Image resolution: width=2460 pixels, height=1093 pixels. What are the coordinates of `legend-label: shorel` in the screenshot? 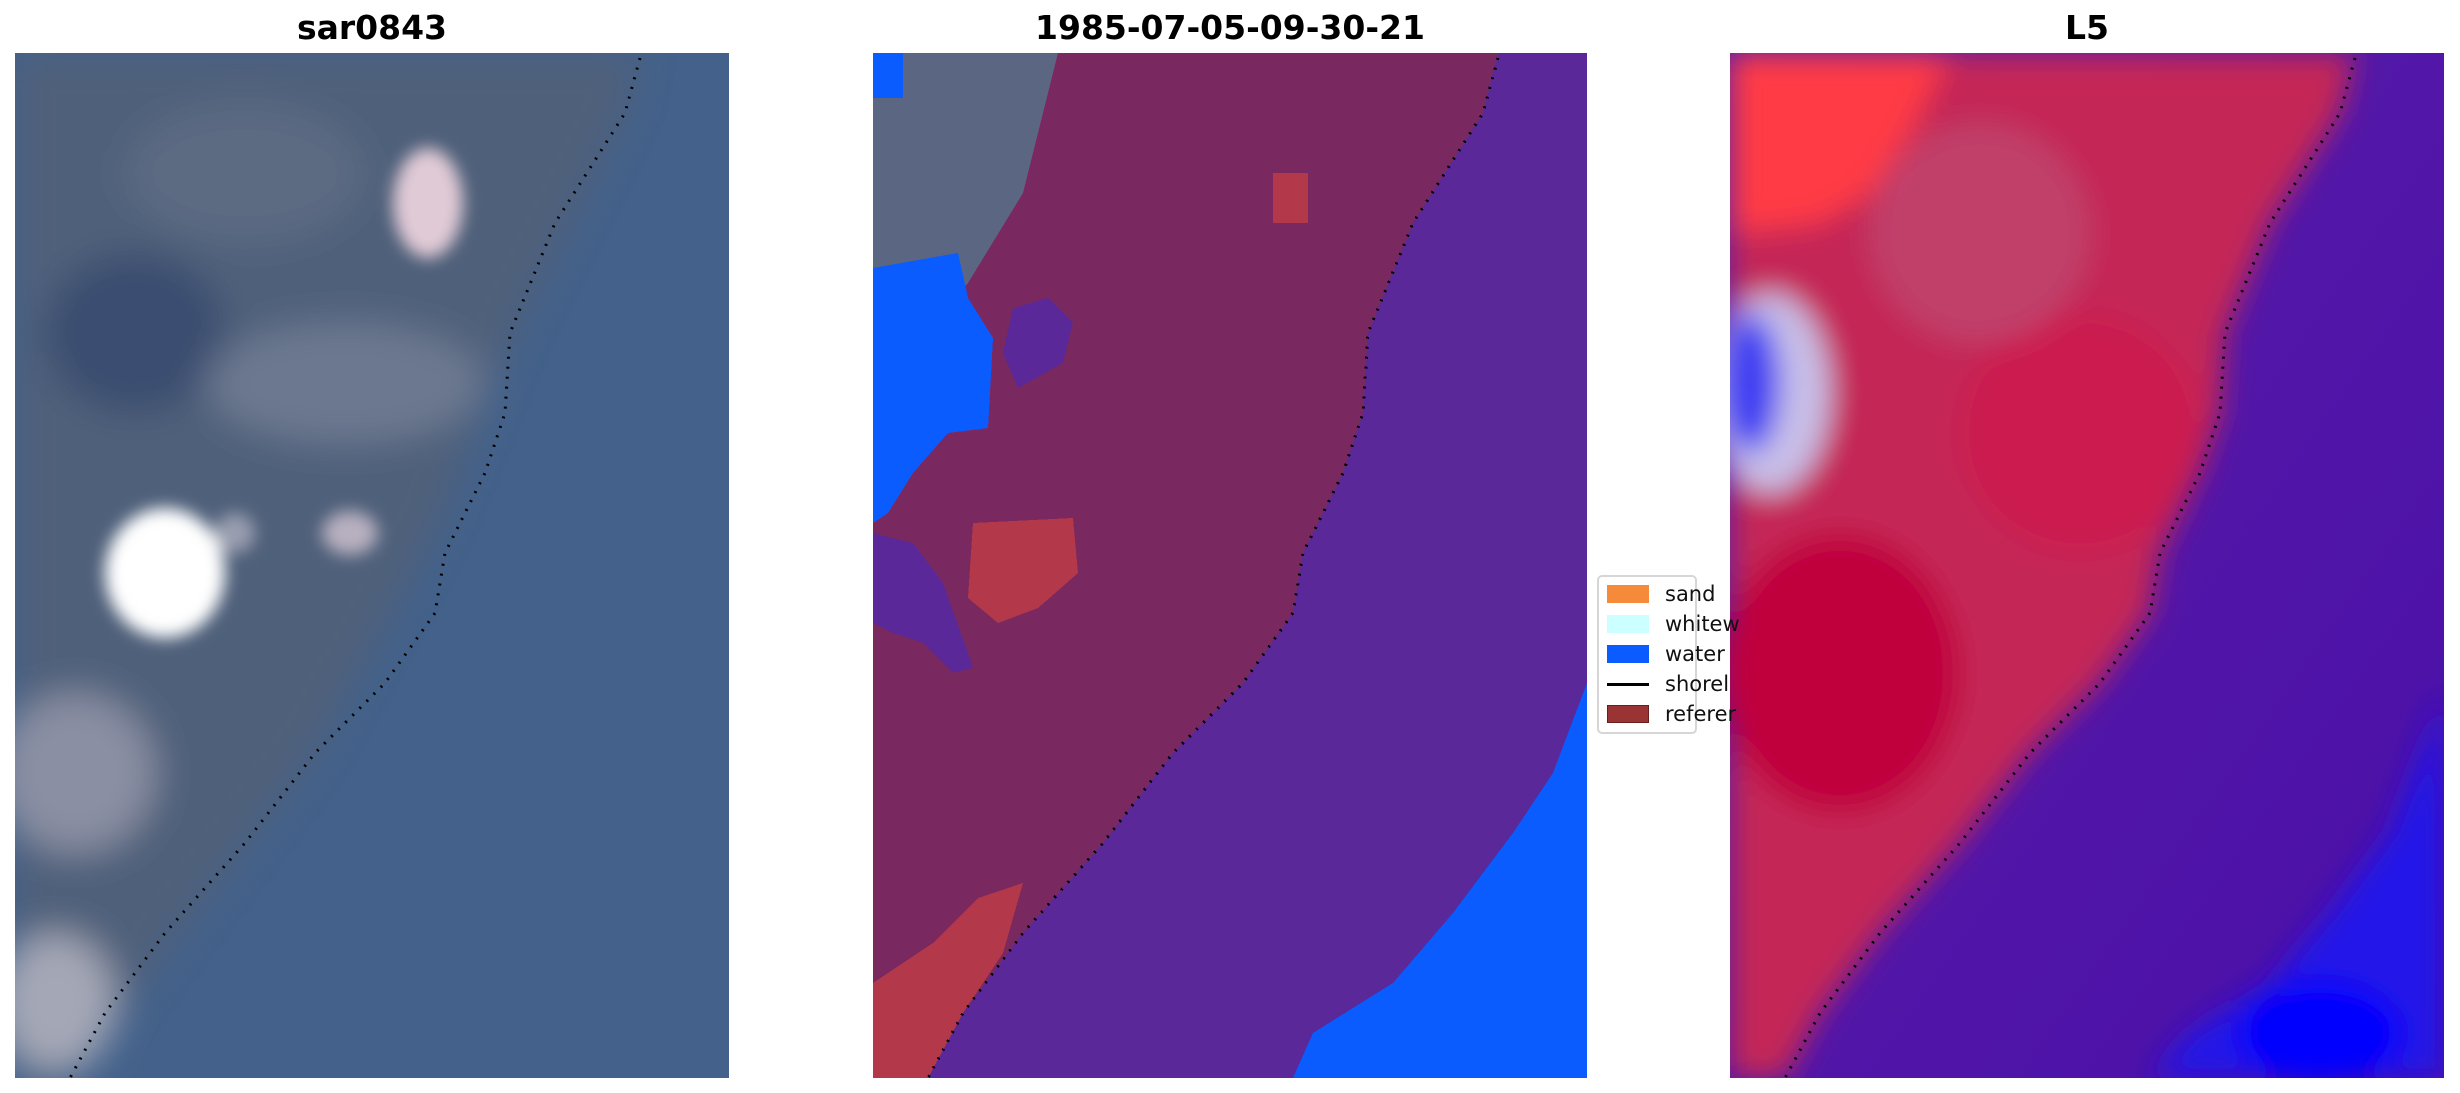 It's located at (1697, 684).